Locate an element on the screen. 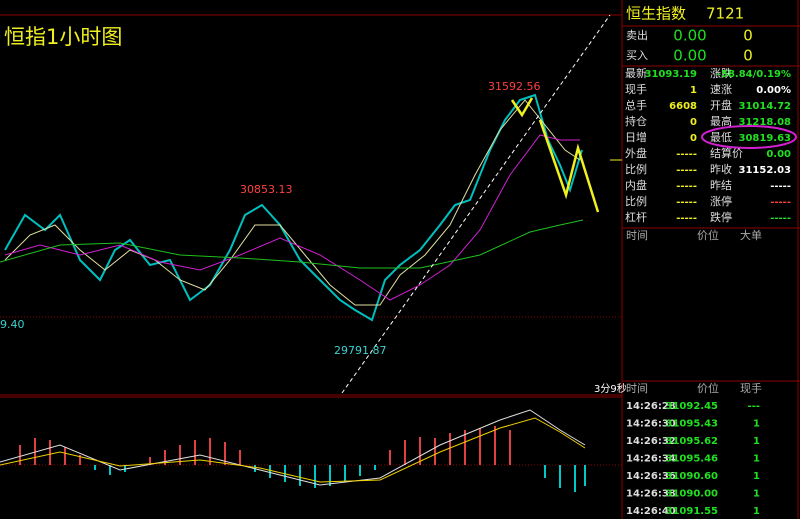 The height and width of the screenshot is (519, 800). annotation: 29791.87 is located at coordinates (360, 350).